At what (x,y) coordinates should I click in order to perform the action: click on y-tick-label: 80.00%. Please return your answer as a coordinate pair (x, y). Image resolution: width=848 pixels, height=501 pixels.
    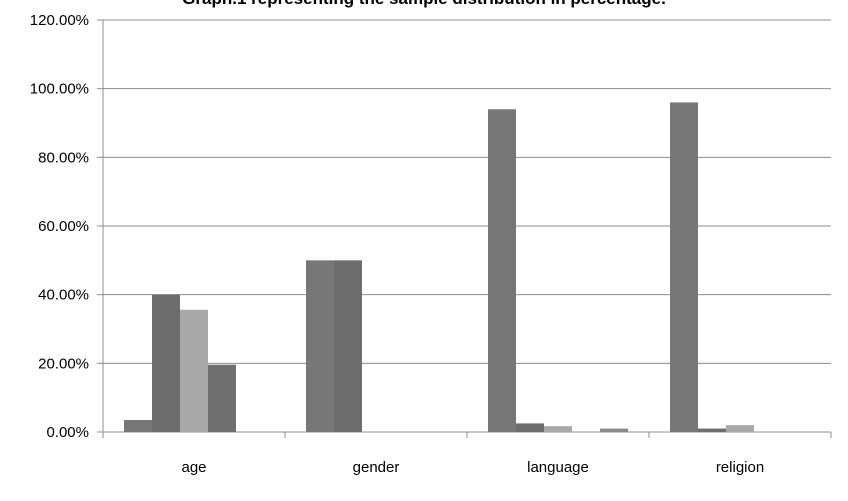
    Looking at the image, I should click on (63, 157).